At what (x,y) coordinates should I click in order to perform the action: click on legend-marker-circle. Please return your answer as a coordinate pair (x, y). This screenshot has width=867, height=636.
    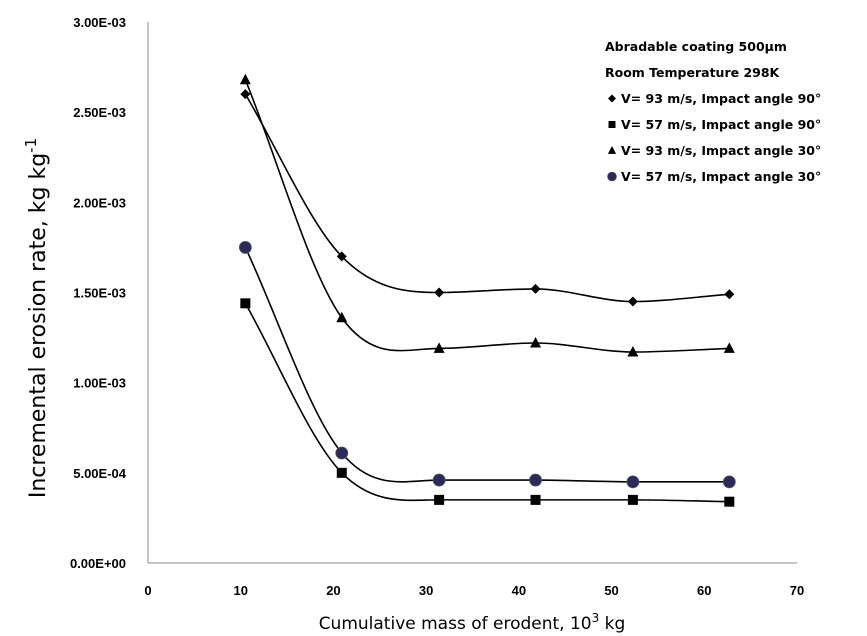
    Looking at the image, I should click on (612, 176).